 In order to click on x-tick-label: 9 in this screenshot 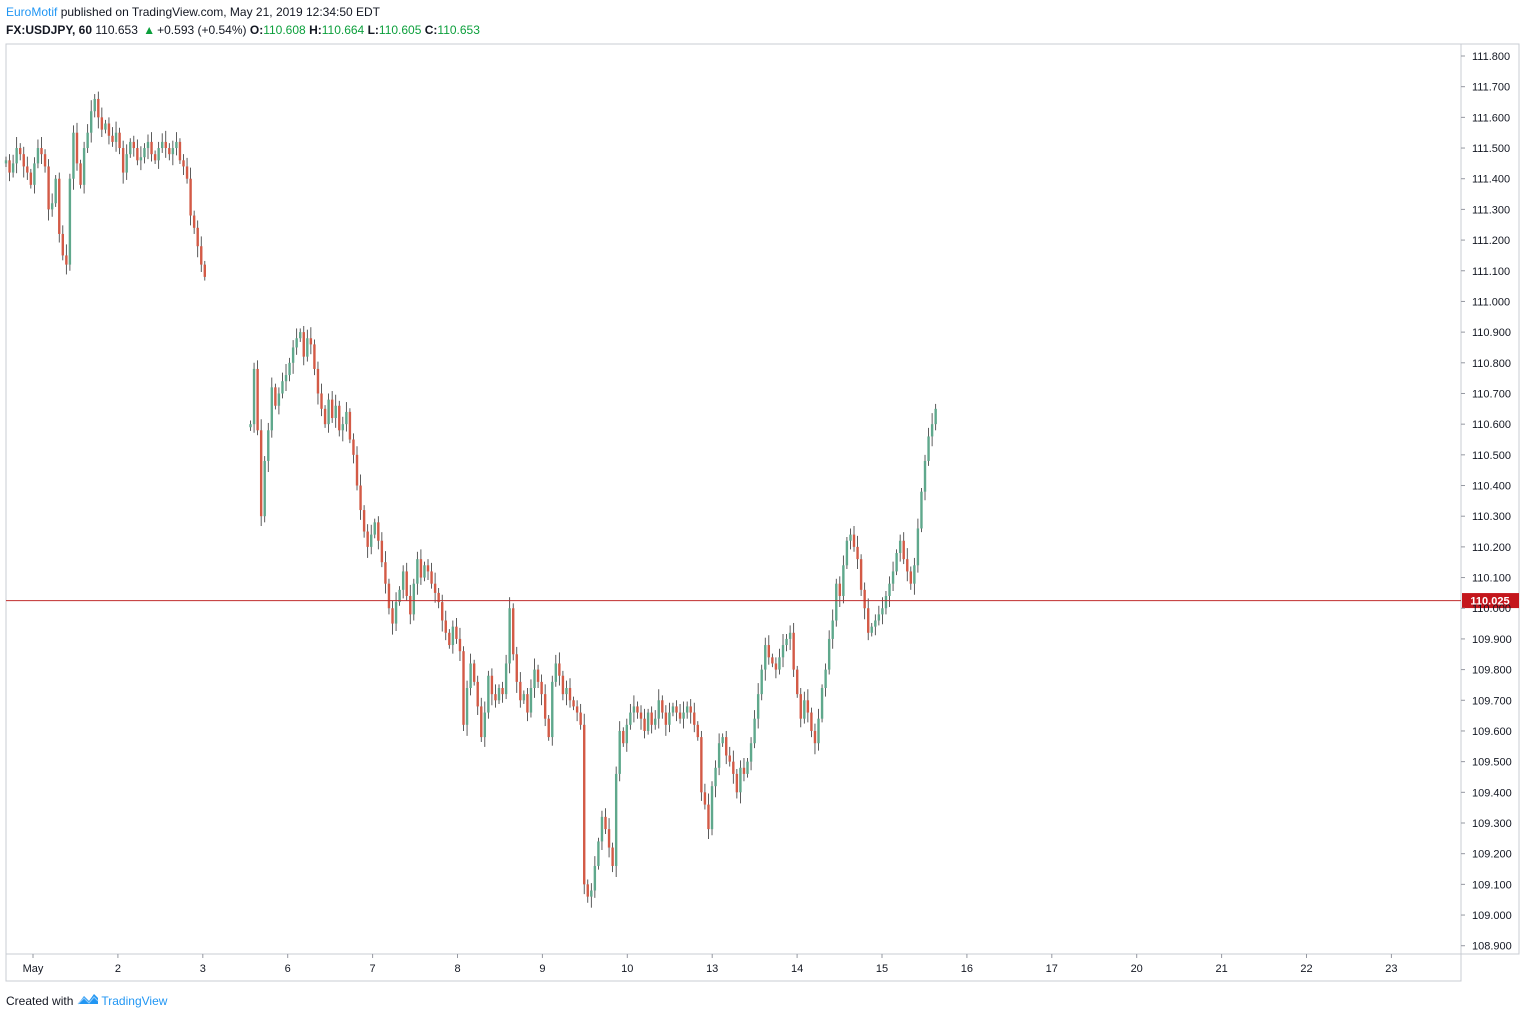, I will do `click(542, 969)`.